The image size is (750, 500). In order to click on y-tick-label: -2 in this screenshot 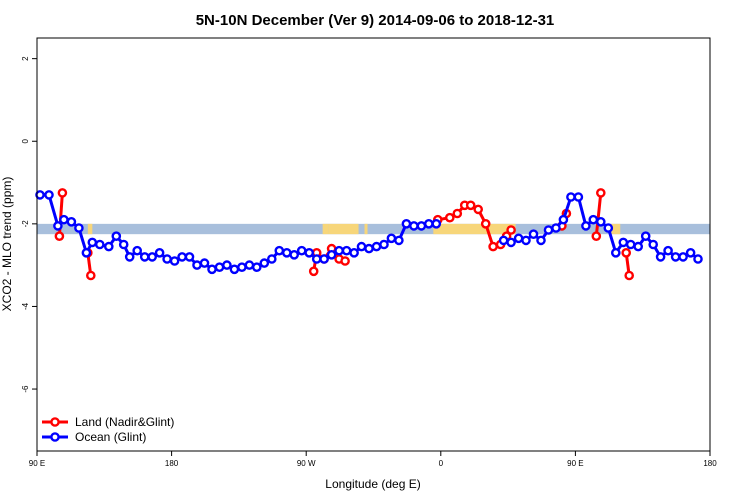, I will do `click(25, 224)`.